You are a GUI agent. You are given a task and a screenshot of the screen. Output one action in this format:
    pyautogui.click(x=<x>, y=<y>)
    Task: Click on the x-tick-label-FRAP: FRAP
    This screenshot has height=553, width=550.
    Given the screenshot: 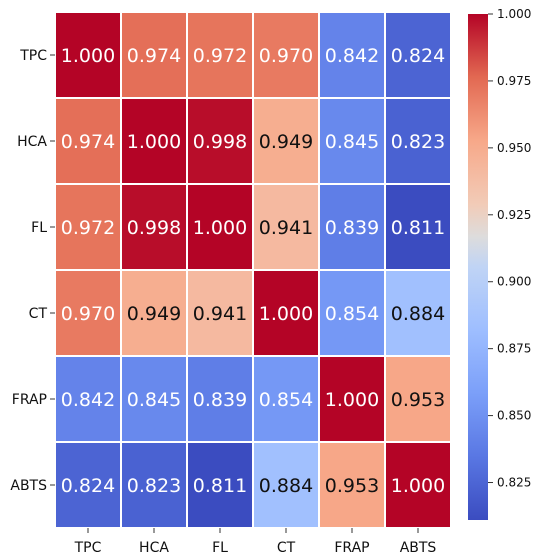 What is the action you would take?
    pyautogui.click(x=351, y=546)
    